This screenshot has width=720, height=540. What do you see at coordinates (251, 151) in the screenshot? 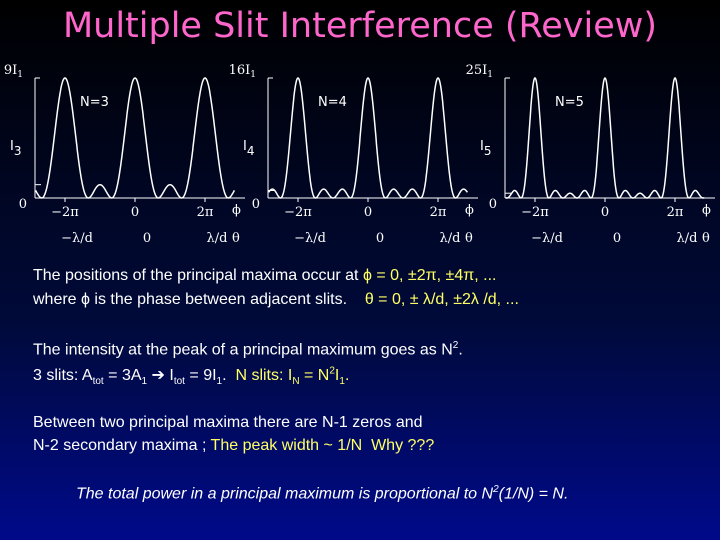
I see `text: 4` at bounding box center [251, 151].